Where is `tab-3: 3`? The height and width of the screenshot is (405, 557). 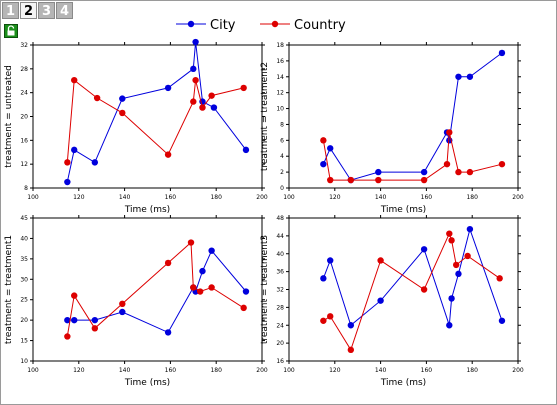
tab-3: 3 is located at coordinates (46, 10).